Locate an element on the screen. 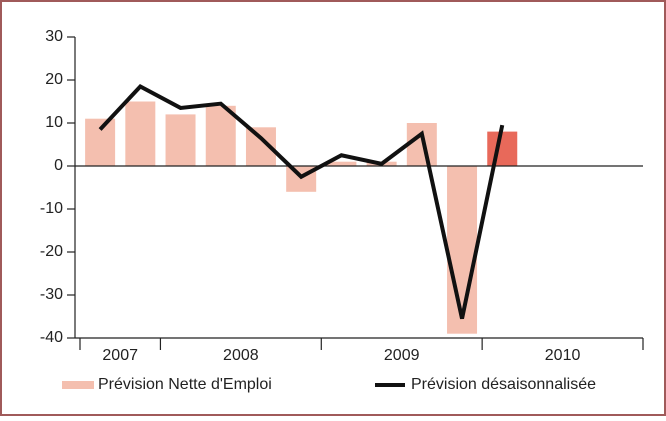 This screenshot has height=421, width=666. legend-label: Prévision Nette d'Emploi is located at coordinates (185, 384).